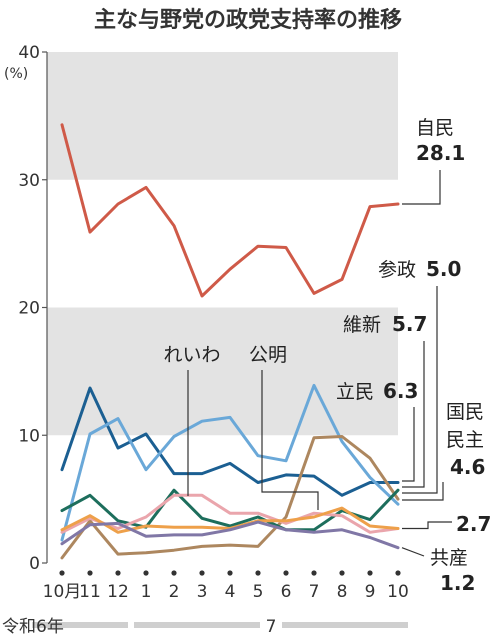 The height and width of the screenshot is (640, 497). Describe the element at coordinates (62, 592) in the screenshot. I see `x-tick-label: 10月` at that location.